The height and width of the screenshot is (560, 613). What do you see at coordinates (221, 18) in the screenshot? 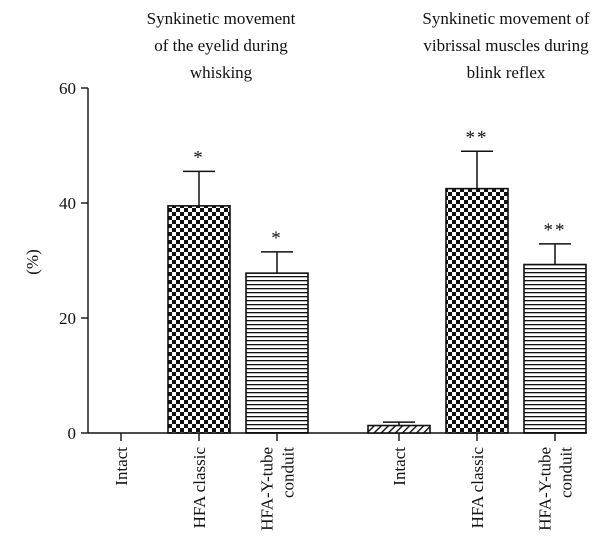
I see `chart-title-line: Synkinetic movement` at bounding box center [221, 18].